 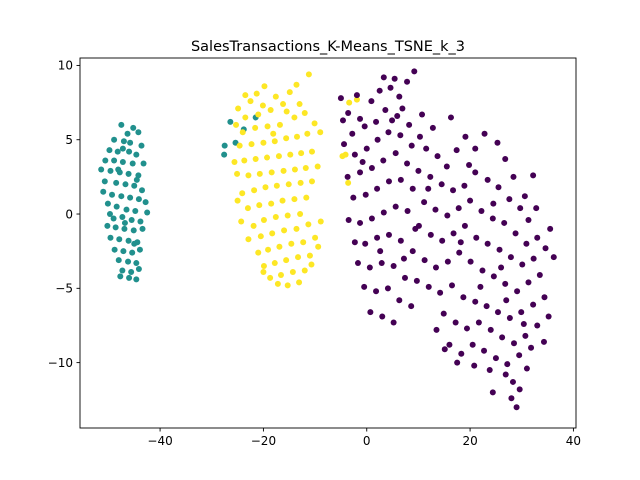 What do you see at coordinates (64, 289) in the screenshot?
I see `y-tick-label-1: −5` at bounding box center [64, 289].